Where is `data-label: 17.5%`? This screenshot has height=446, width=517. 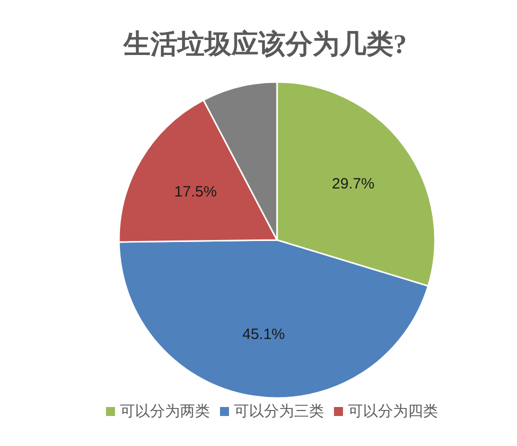
data-label: 17.5% is located at coordinates (195, 191).